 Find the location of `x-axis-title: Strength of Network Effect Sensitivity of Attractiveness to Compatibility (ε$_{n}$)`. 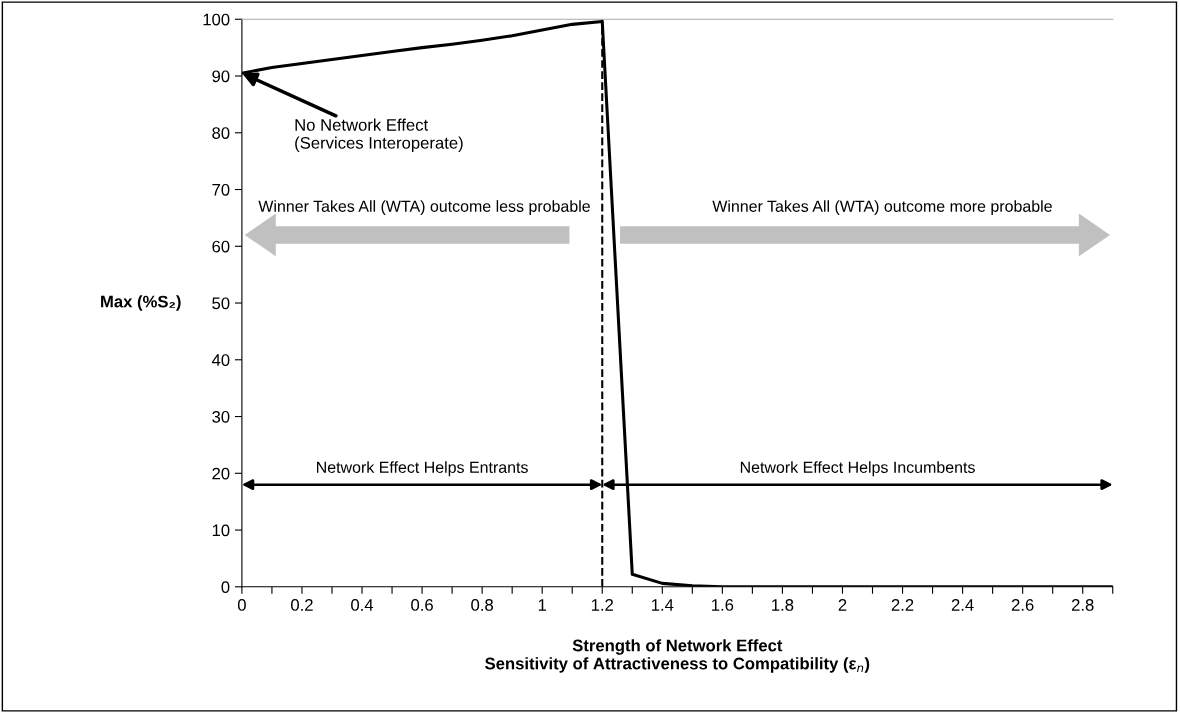

x-axis-title: Strength of Network Effect Sensitivity of Attractiveness to Compatibility (ε$_{n}$) is located at coordinates (677, 656).